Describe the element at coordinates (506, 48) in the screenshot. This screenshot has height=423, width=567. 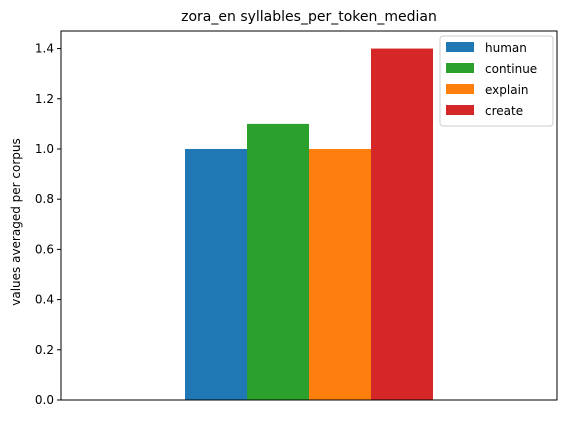
I see `legend-label-human: human` at that location.